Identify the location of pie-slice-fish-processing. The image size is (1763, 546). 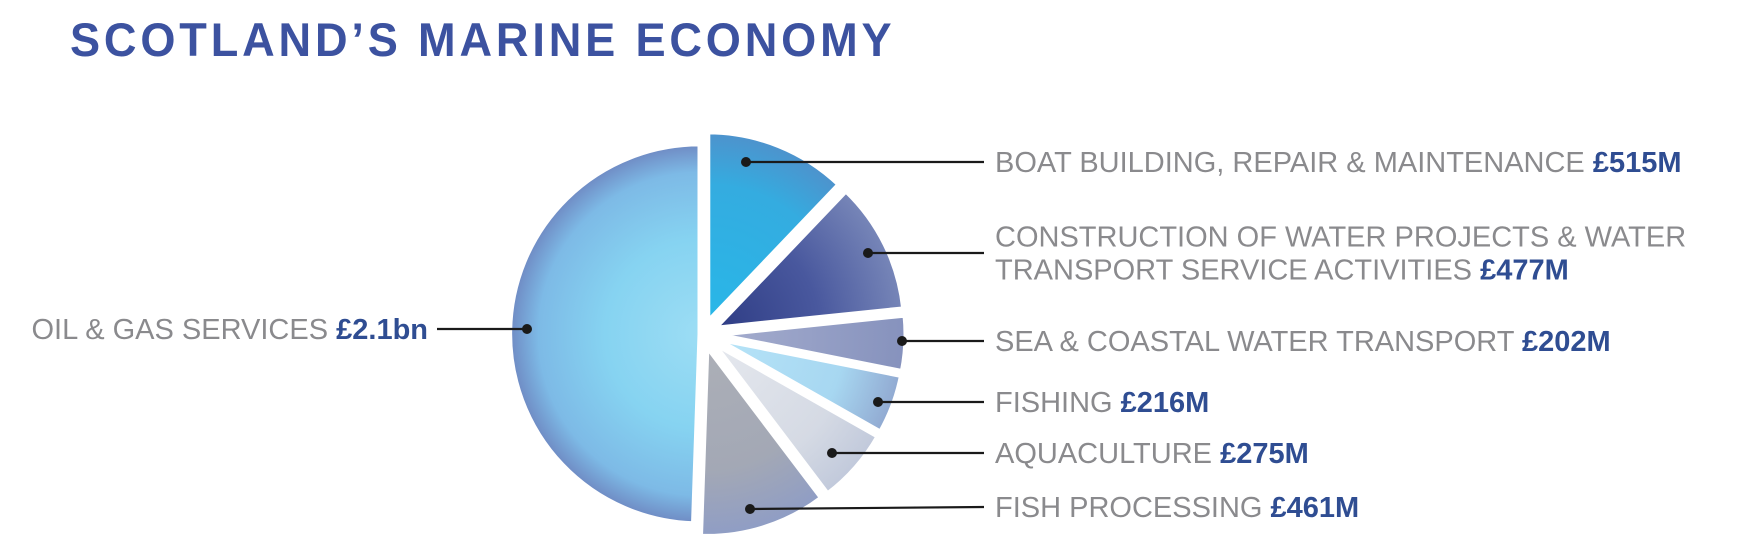
(761, 441).